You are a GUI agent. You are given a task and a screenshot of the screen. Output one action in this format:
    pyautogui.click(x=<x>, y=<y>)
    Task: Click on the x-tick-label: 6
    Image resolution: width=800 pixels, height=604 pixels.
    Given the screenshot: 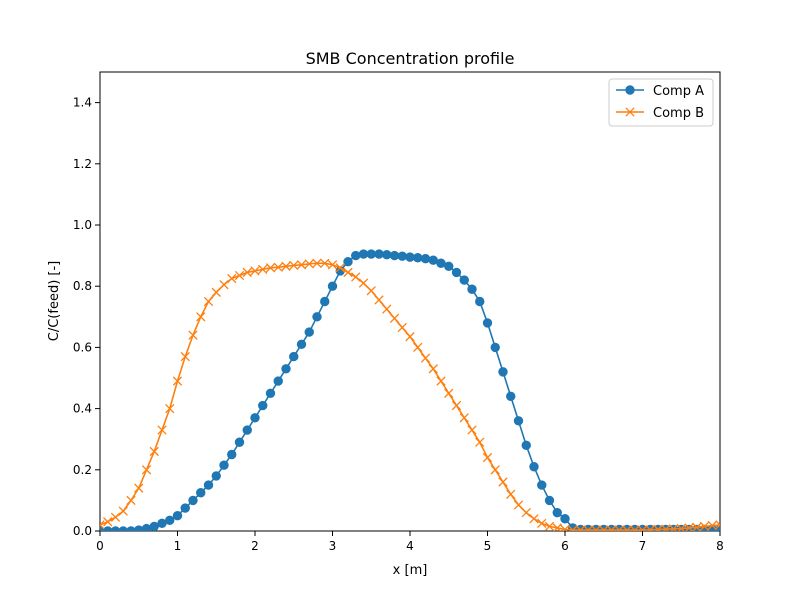 What is the action you would take?
    pyautogui.click(x=565, y=546)
    